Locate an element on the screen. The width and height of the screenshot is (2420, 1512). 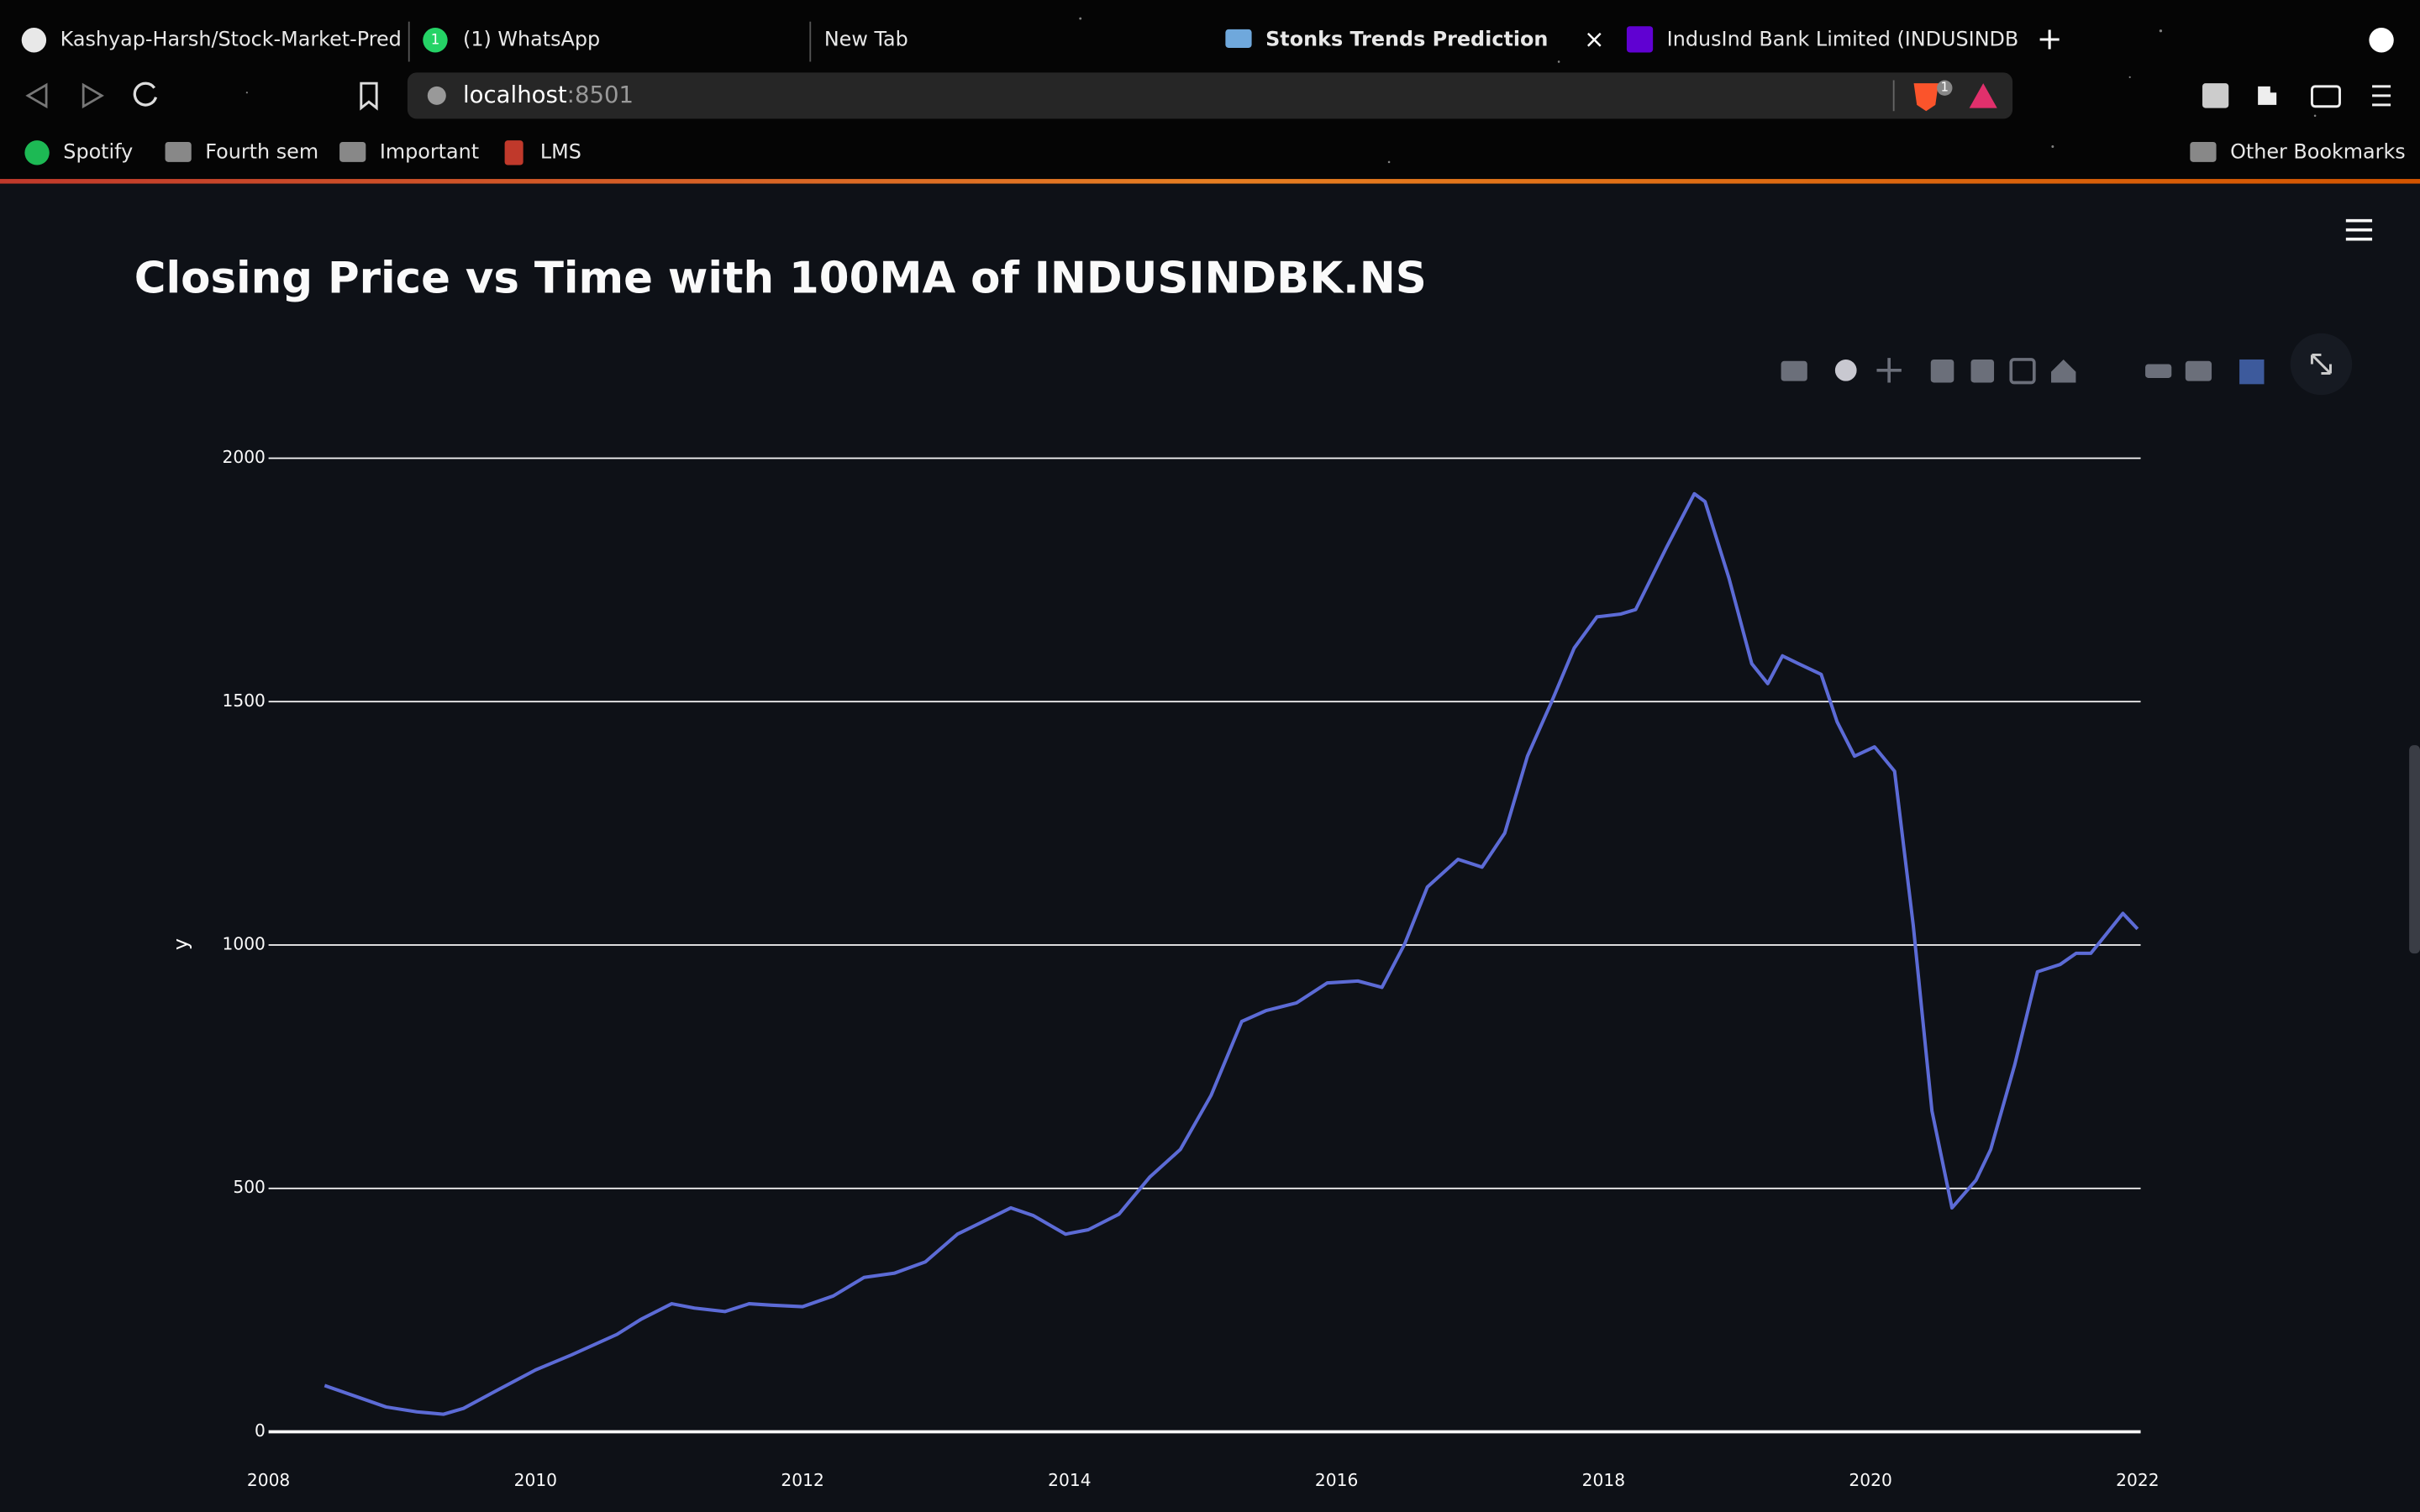
plotly-logo is located at coordinates (2252, 372).